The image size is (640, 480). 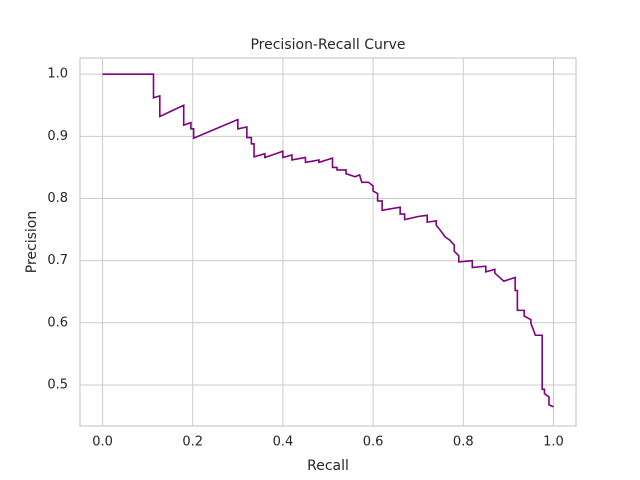 What do you see at coordinates (373, 442) in the screenshot?
I see `x-tick-label: 0.6` at bounding box center [373, 442].